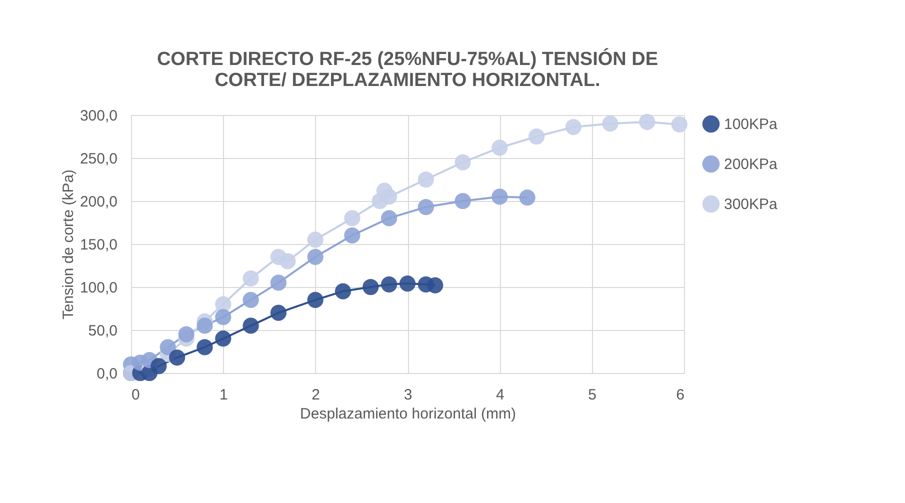  What do you see at coordinates (99, 288) in the screenshot?
I see `y-tick-label: 100,0` at bounding box center [99, 288].